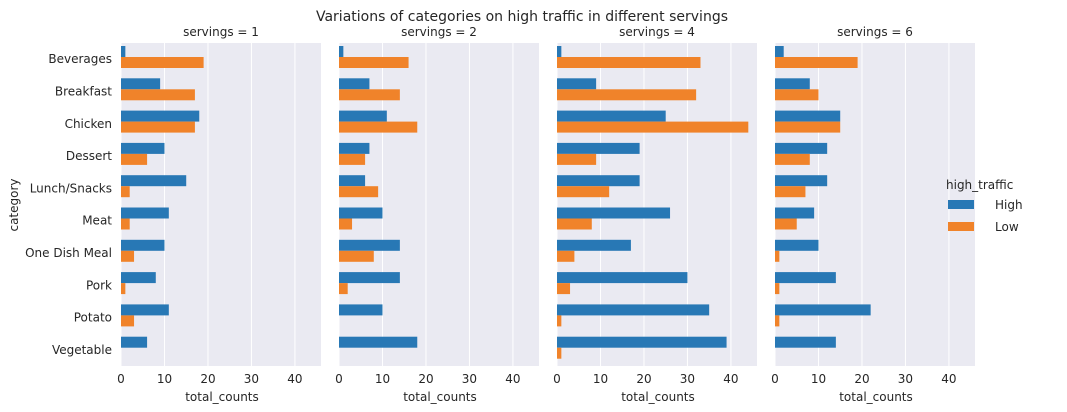  Describe the element at coordinates (961, 226) in the screenshot. I see `legend-swatch-low` at that location.